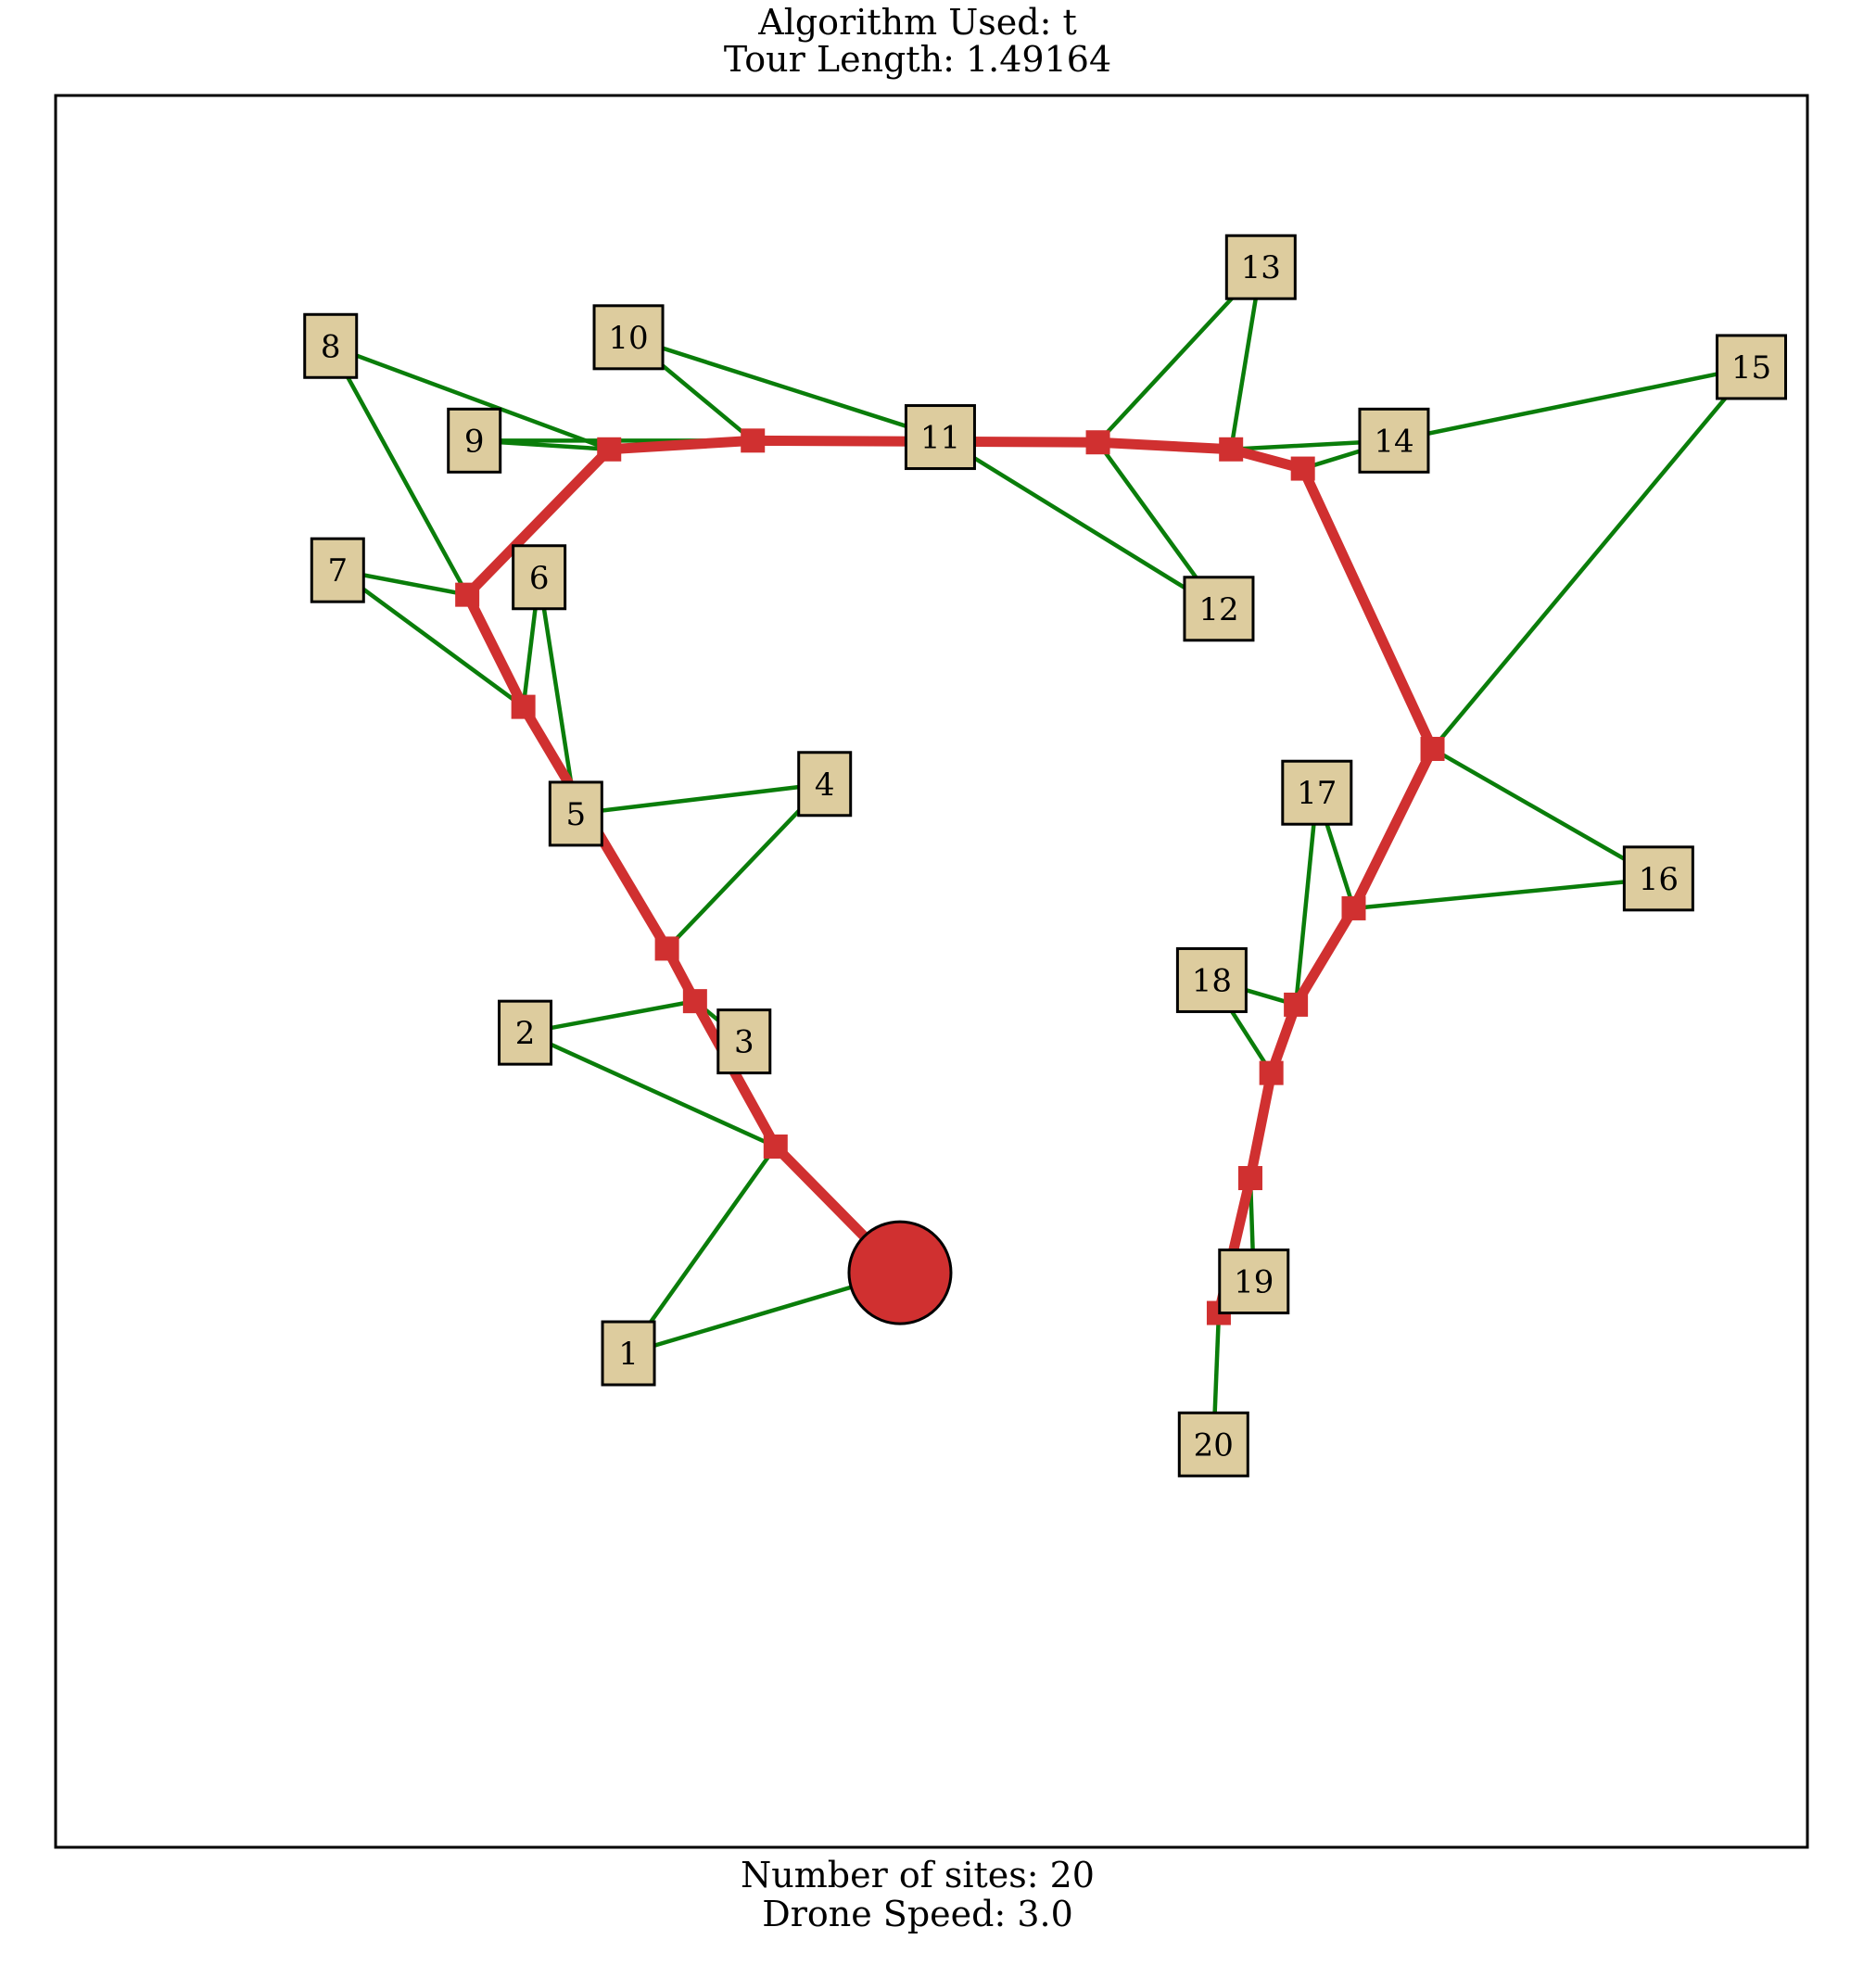 Image resolution: width=1876 pixels, height=1965 pixels. I want to click on site-9: 9, so click(474, 441).